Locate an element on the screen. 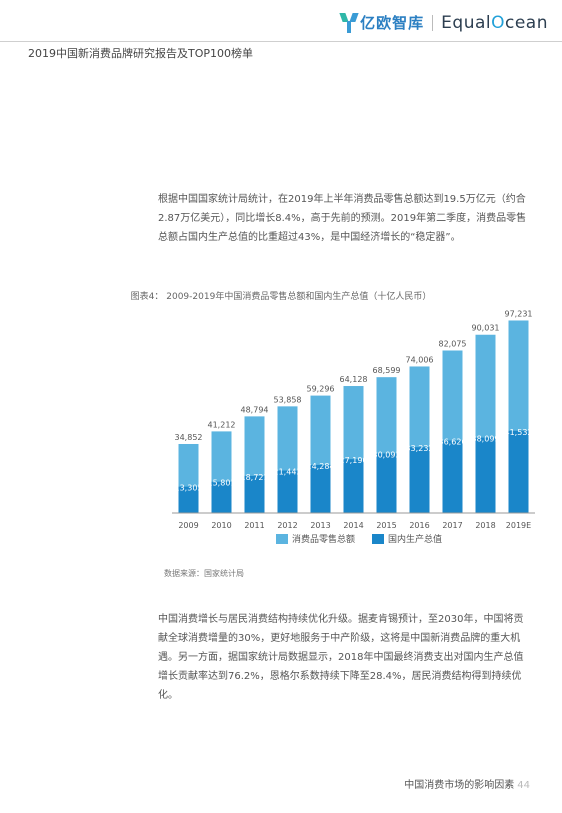 The width and height of the screenshot is (562, 813). x-tick-label: 2009 is located at coordinates (188, 525).